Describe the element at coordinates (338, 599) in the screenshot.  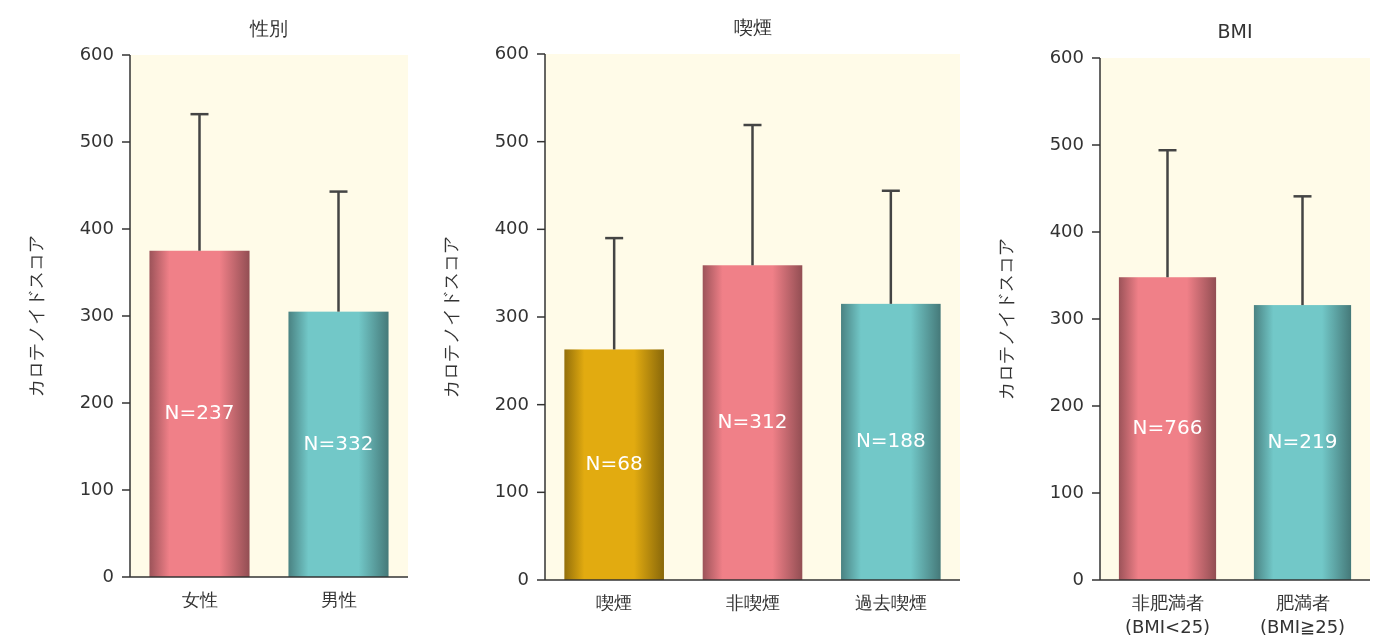
I see `x-tick-label: 男性` at that location.